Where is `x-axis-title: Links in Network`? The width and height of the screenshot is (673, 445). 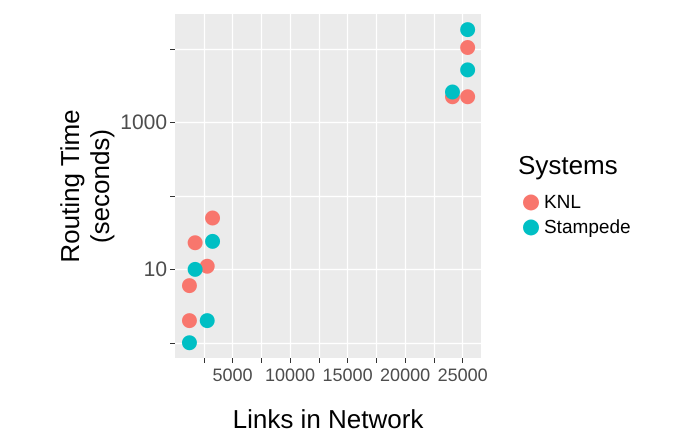
x-axis-title: Links in Network is located at coordinates (328, 419).